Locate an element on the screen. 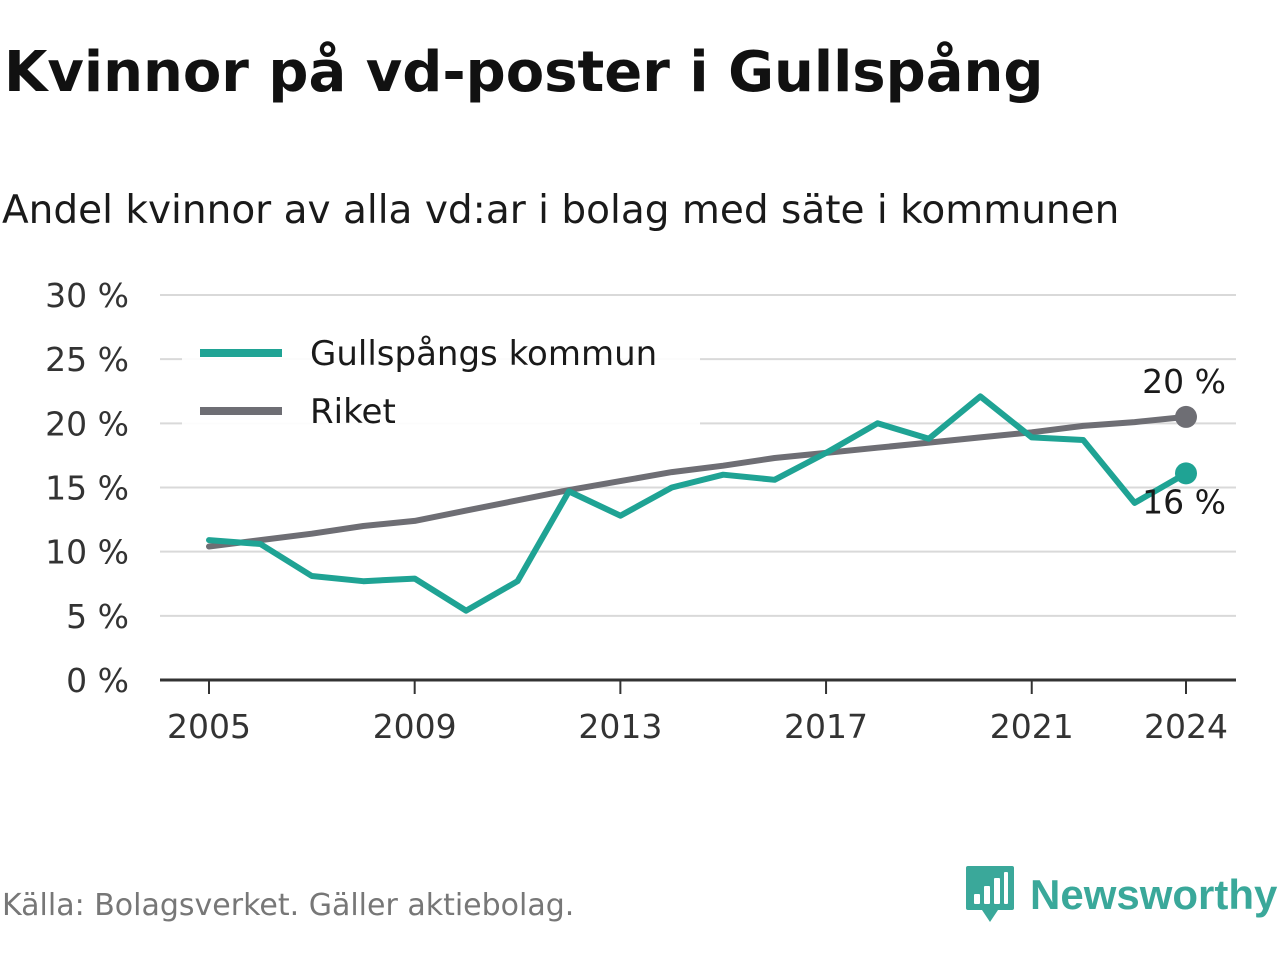 This screenshot has height=960, width=1280. y-tick-label-15: 15 % is located at coordinates (87, 488).